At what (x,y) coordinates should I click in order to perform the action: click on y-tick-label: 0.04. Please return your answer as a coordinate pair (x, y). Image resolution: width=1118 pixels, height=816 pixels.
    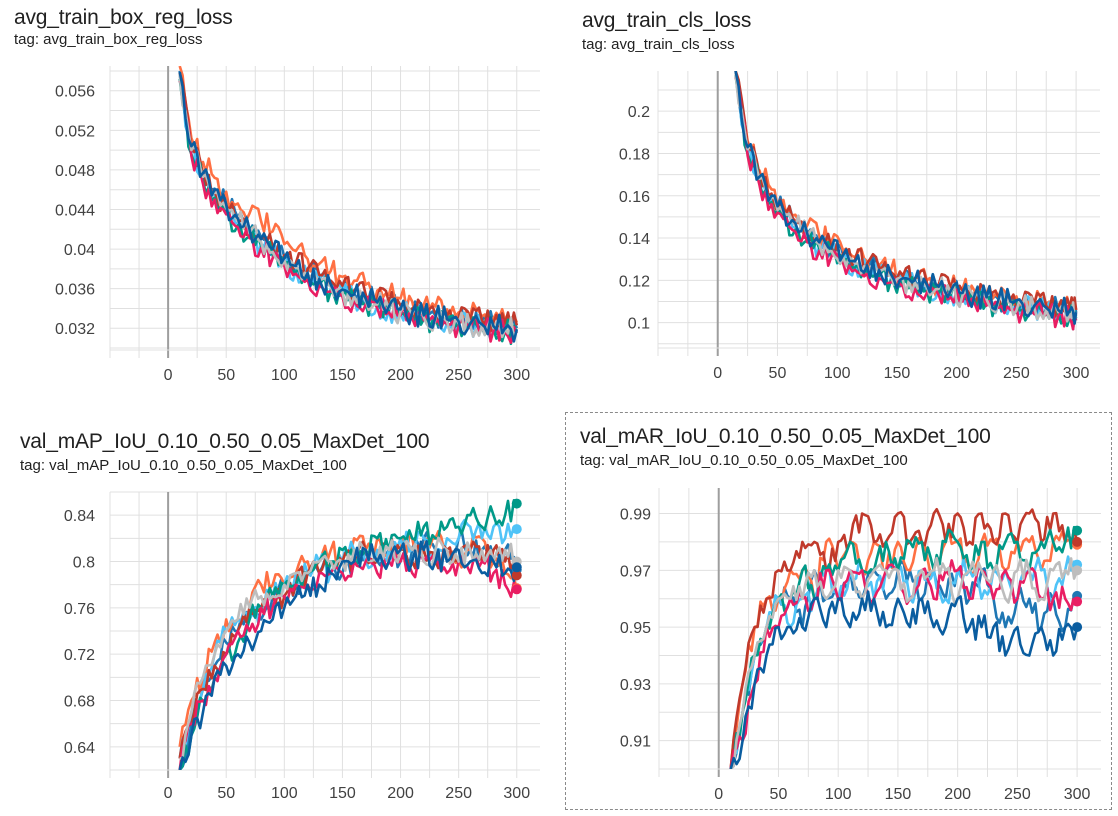
    Looking at the image, I should click on (79, 250).